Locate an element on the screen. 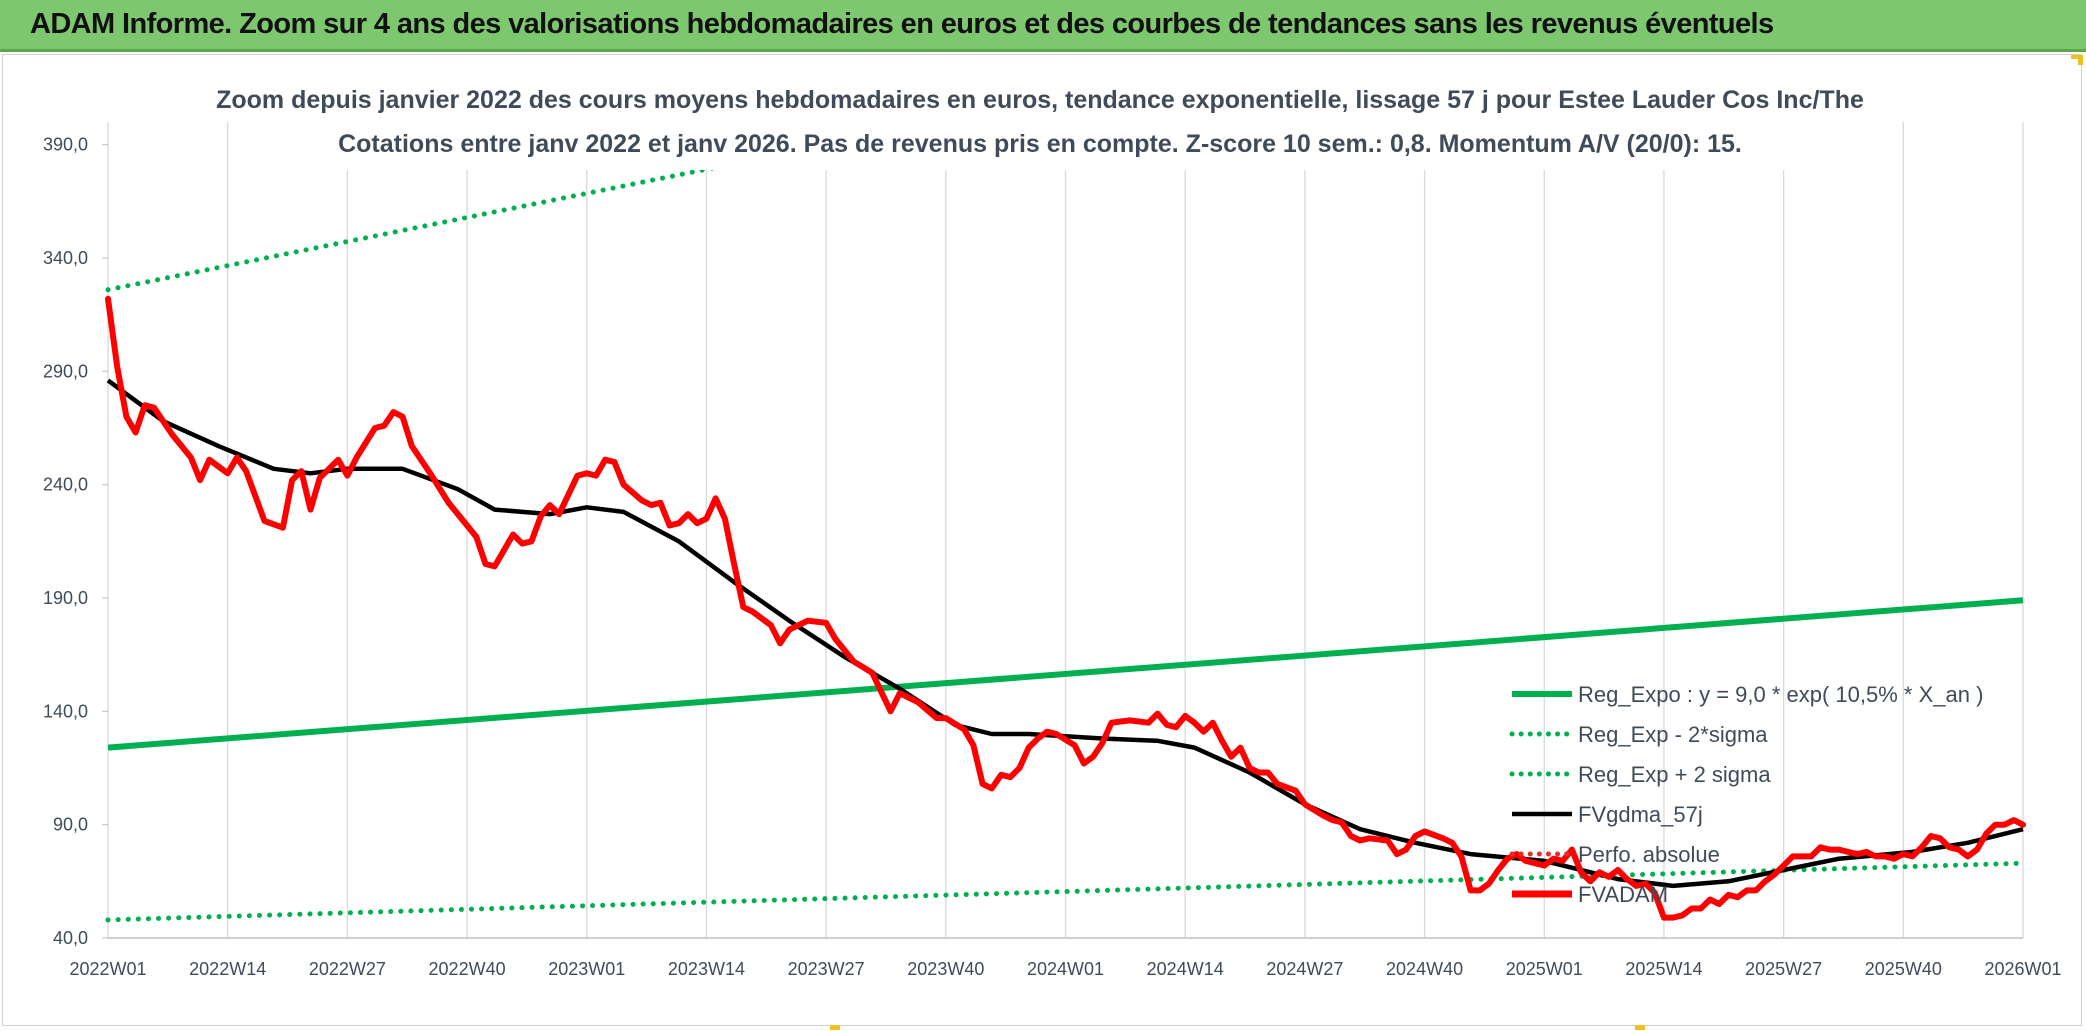 The width and height of the screenshot is (2086, 1031). legend-label: FVgdma_57j is located at coordinates (1640, 814).